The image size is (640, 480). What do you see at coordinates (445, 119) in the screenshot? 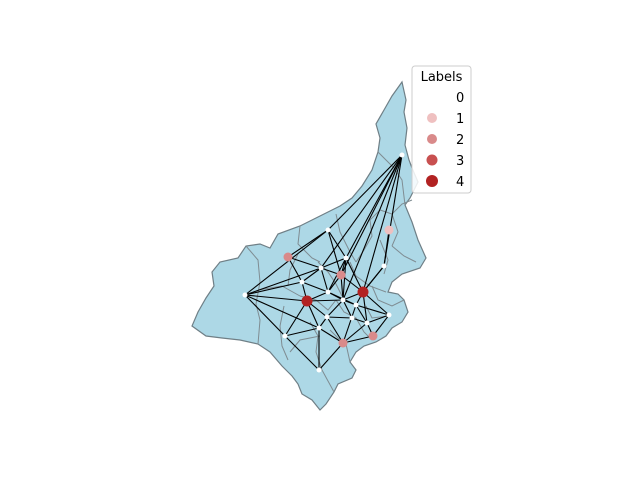
I see `legend-entry-1: 1` at bounding box center [445, 119].